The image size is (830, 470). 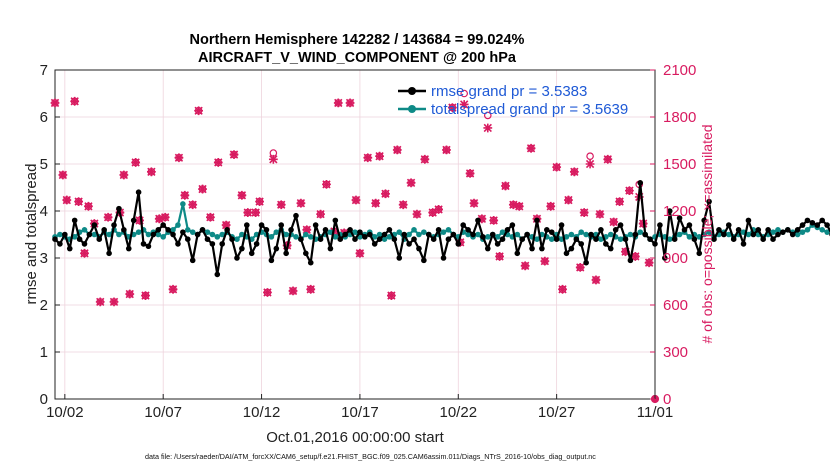 What do you see at coordinates (44, 305) in the screenshot?
I see `y-tick-label: 2` at bounding box center [44, 305].